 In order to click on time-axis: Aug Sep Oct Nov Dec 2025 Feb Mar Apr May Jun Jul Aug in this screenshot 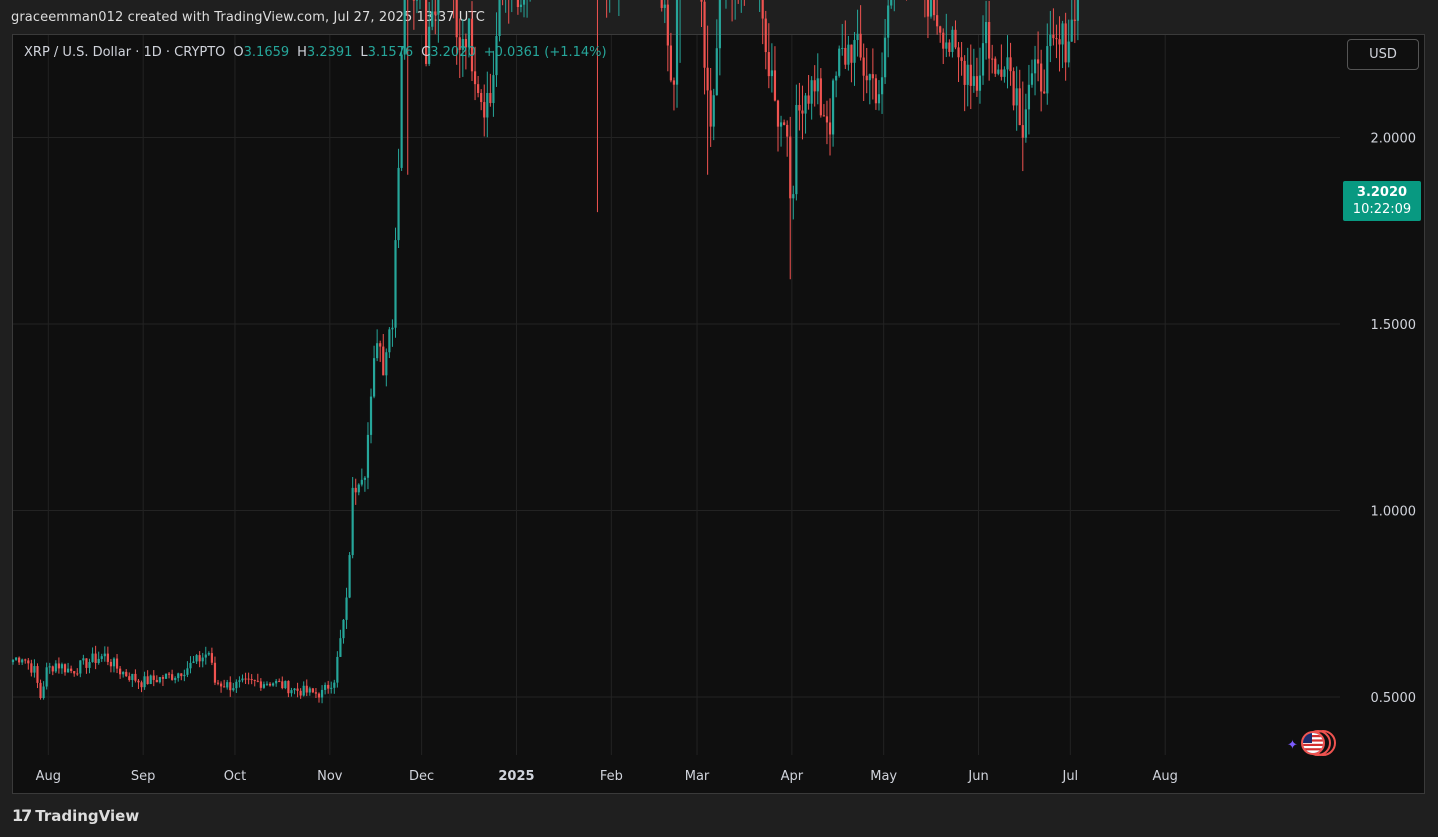, I will do `click(607, 776)`.